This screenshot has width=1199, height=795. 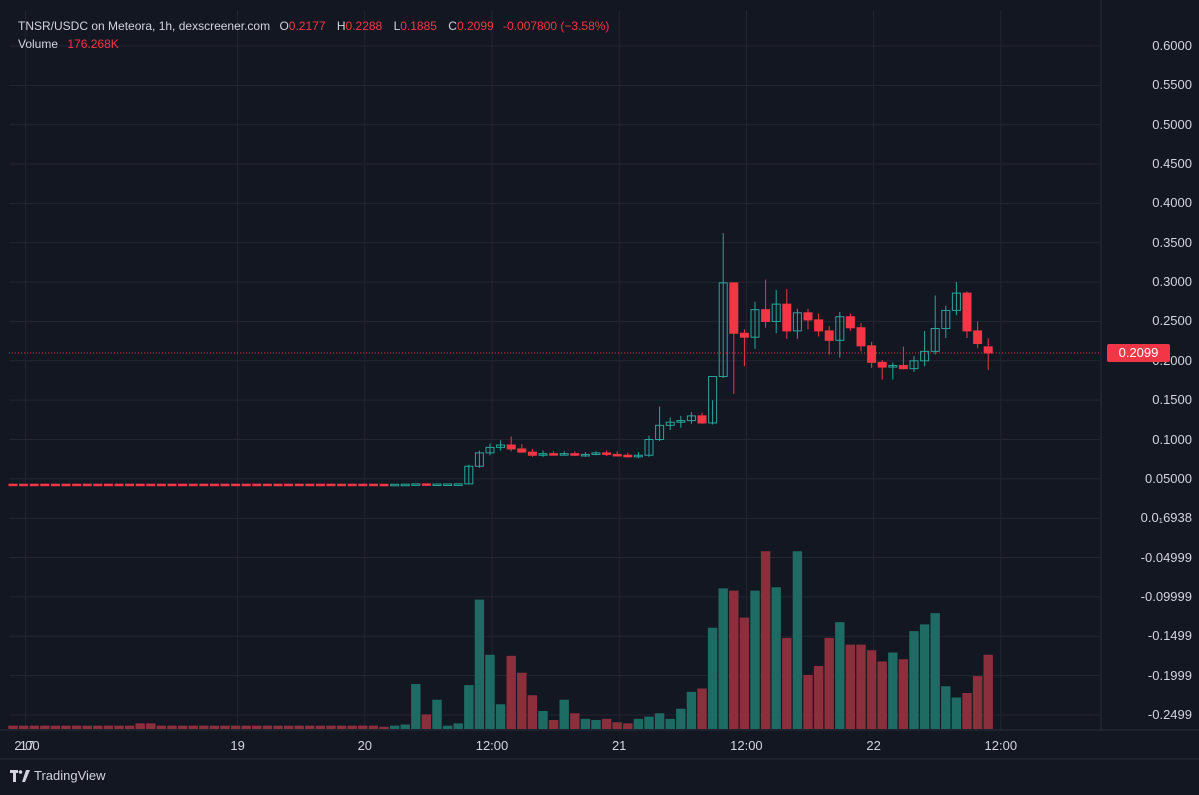 I want to click on price-tick-label: 0.4500, so click(x=1172, y=164).